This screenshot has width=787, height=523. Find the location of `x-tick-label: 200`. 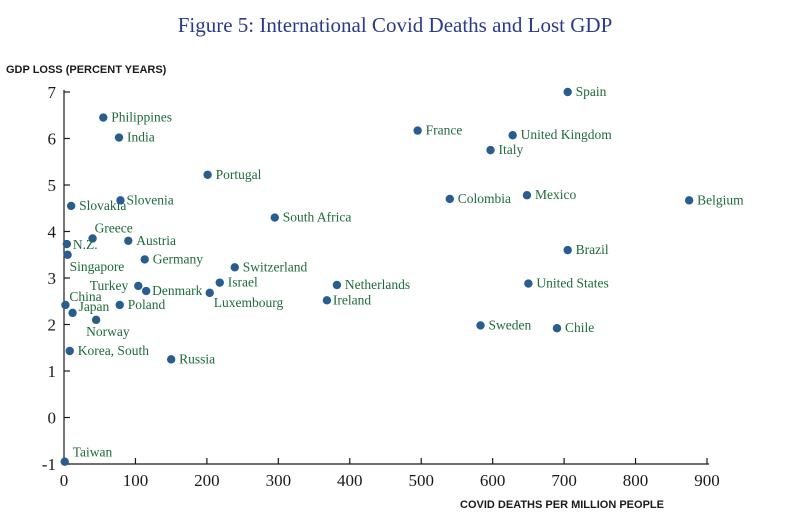

x-tick-label: 200 is located at coordinates (207, 480).